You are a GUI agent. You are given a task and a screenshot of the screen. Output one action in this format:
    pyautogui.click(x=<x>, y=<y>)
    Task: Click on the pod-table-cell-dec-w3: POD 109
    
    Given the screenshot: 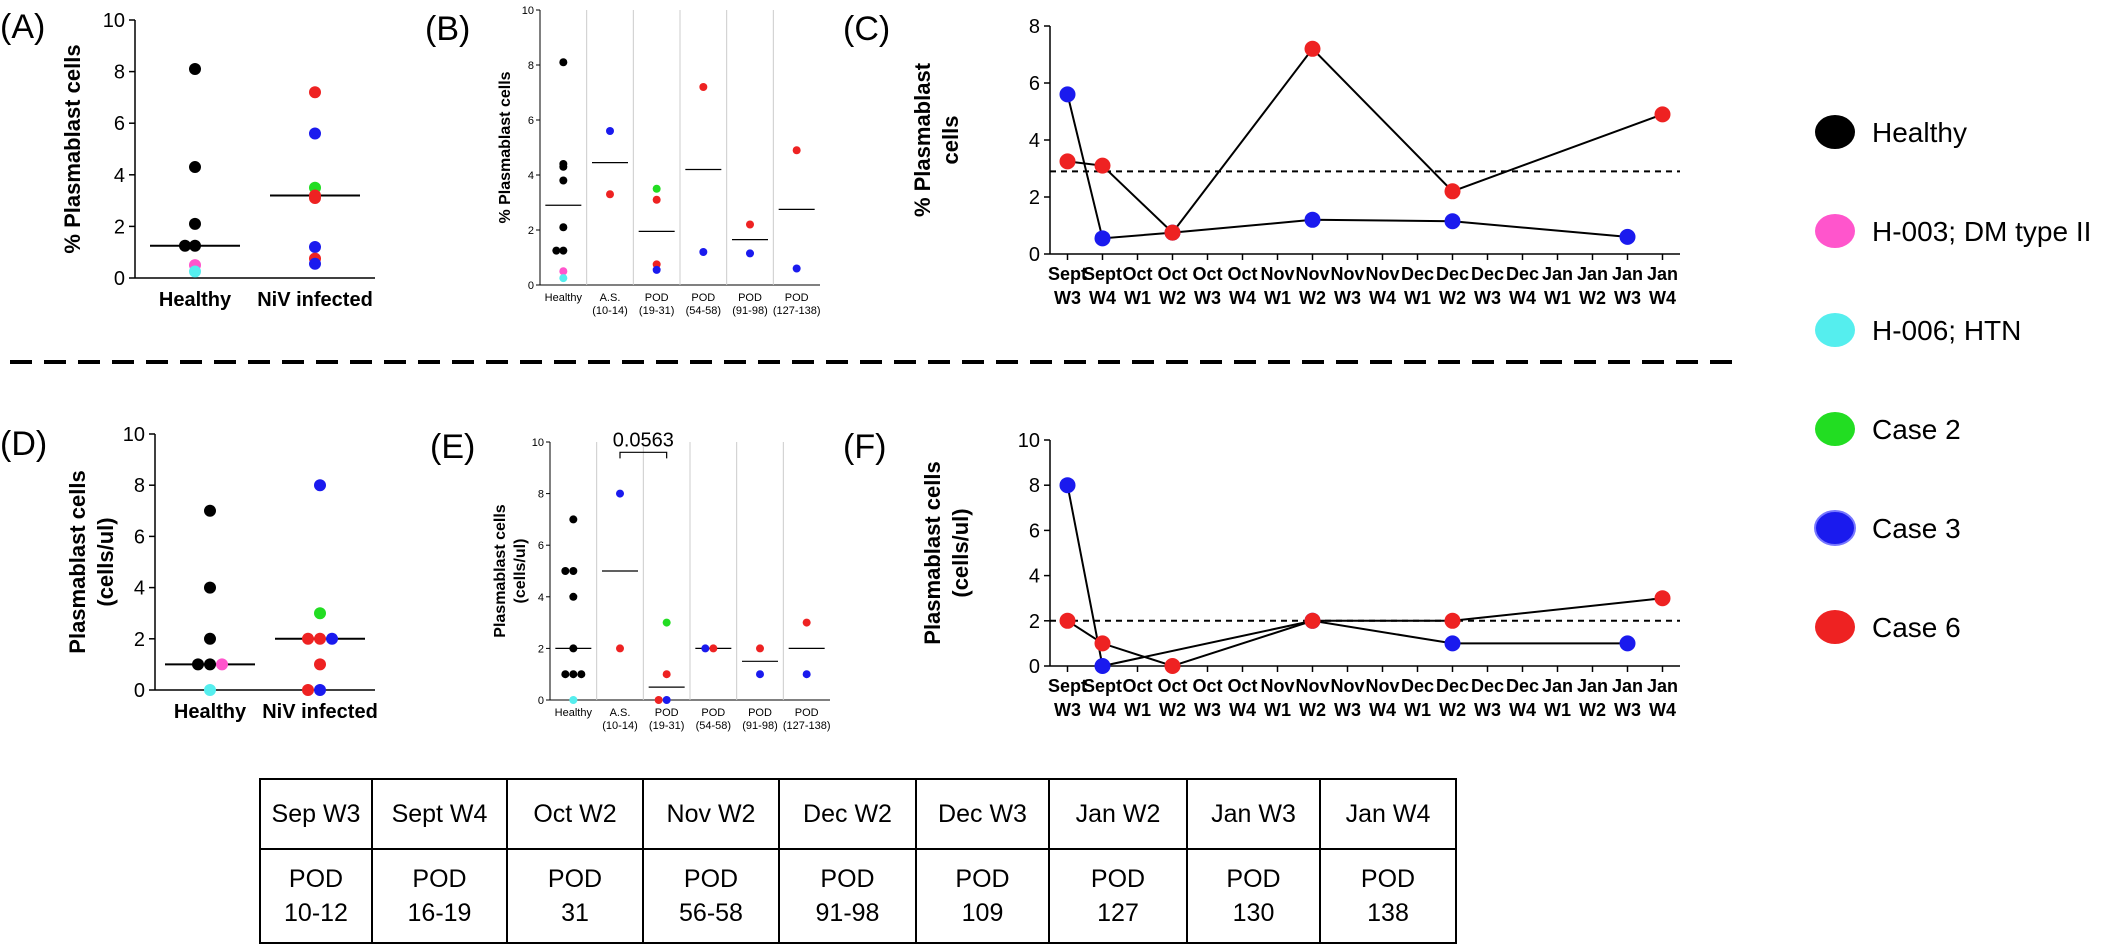 What is the action you would take?
    pyautogui.click(x=982, y=896)
    